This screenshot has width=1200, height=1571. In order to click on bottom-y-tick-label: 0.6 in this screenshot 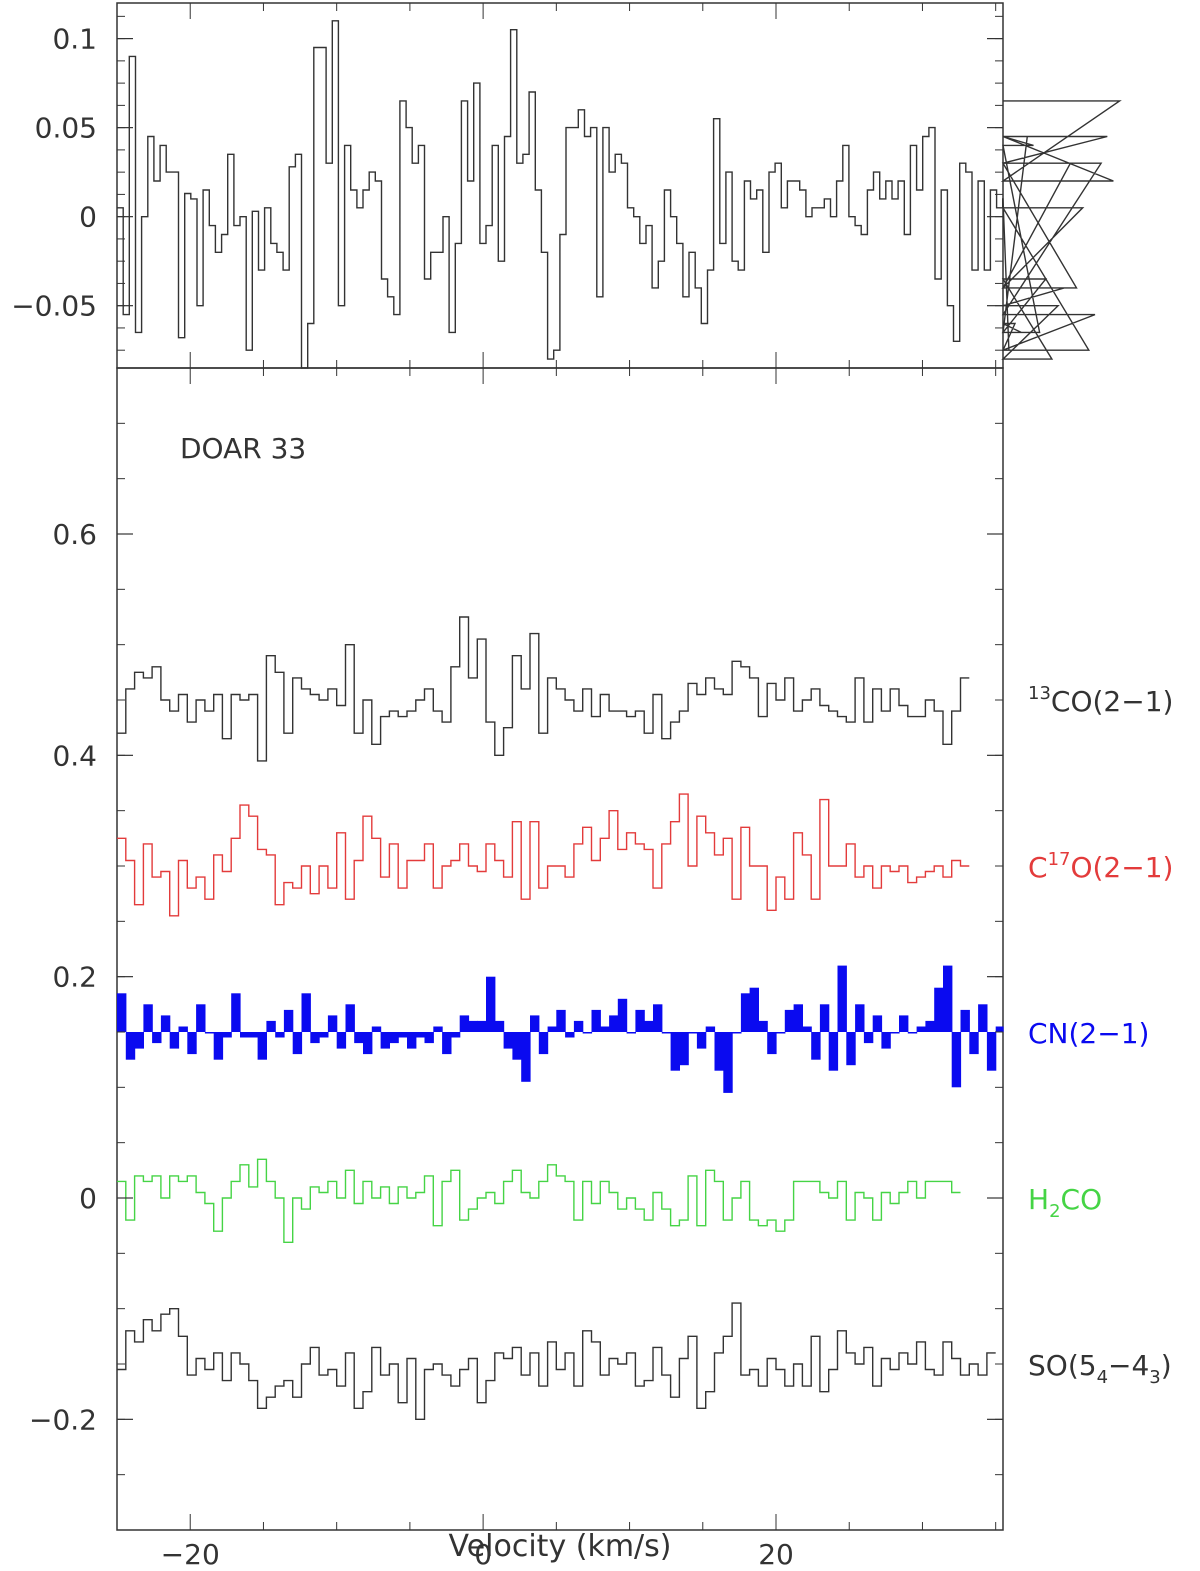, I will do `click(74, 534)`.